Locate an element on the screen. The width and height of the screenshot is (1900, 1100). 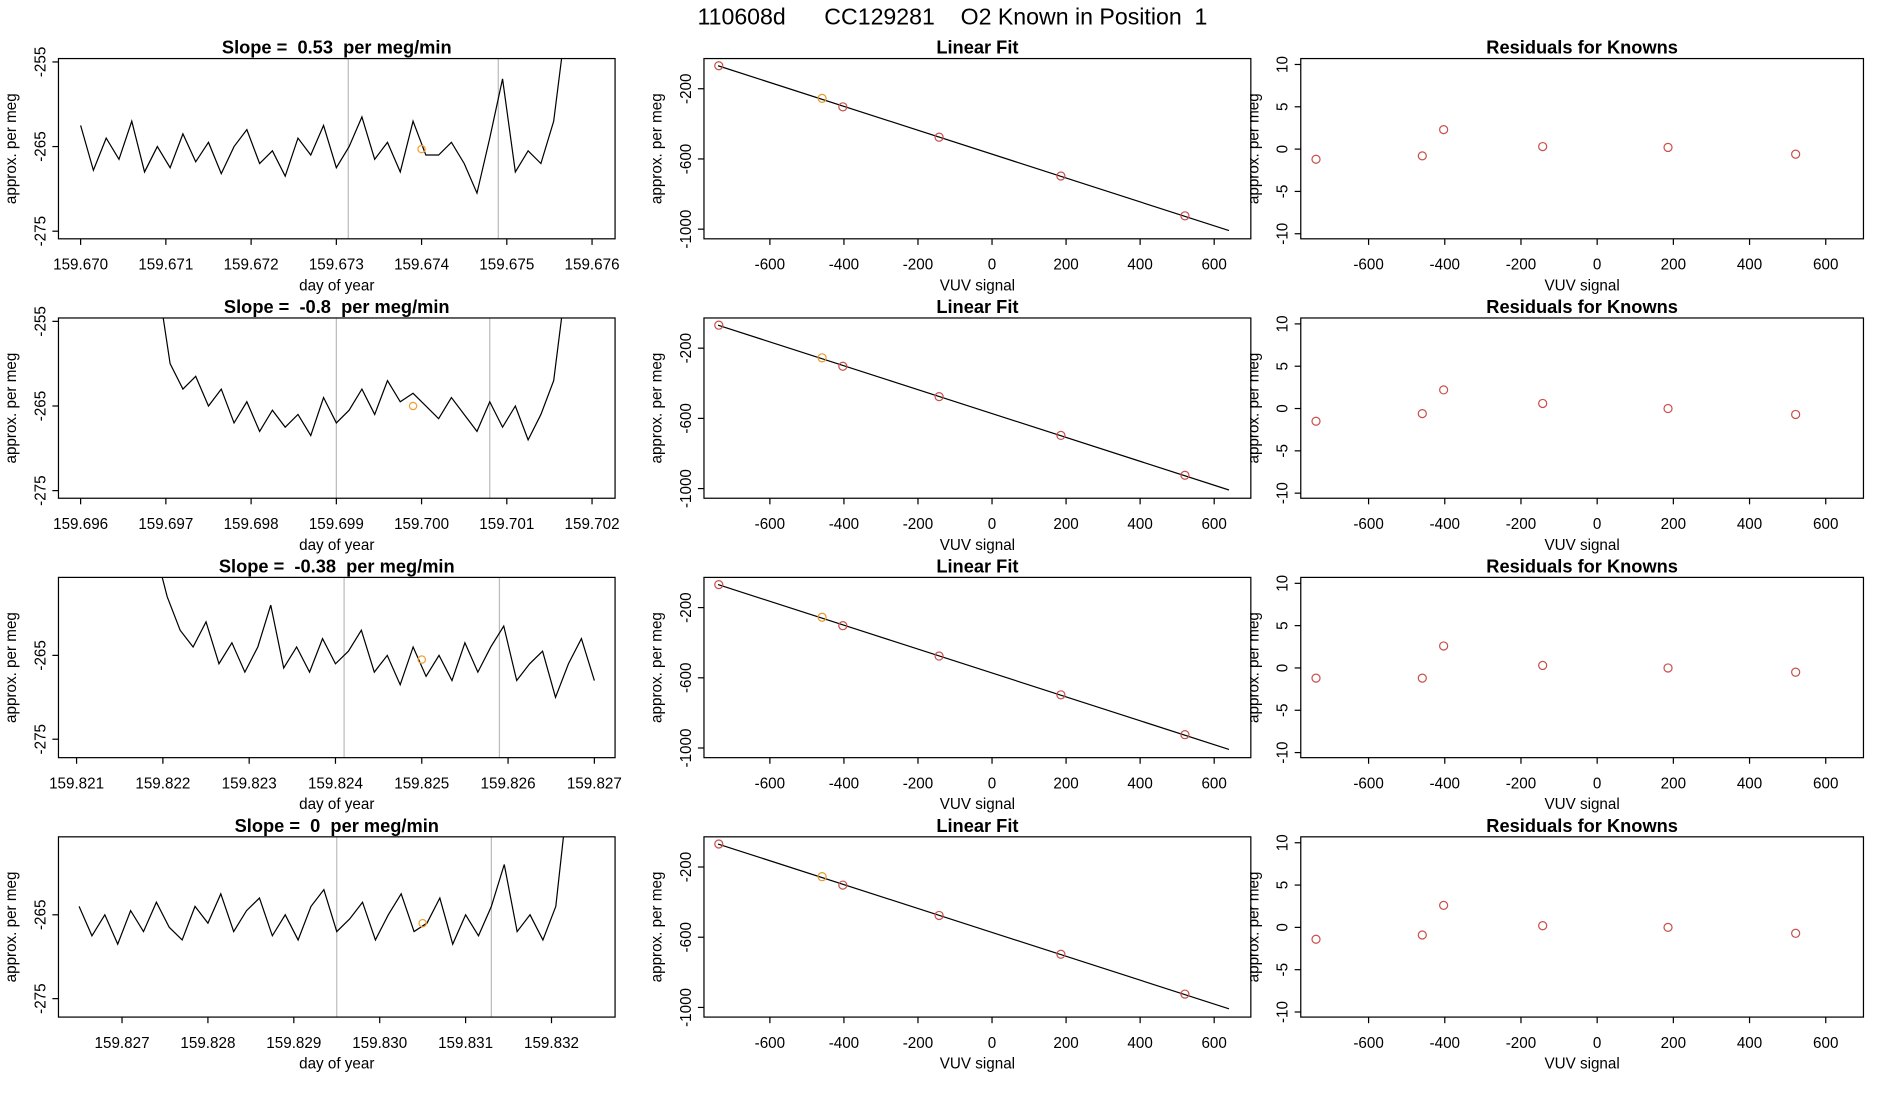
x-tick-label: -600 is located at coordinates (770, 783).